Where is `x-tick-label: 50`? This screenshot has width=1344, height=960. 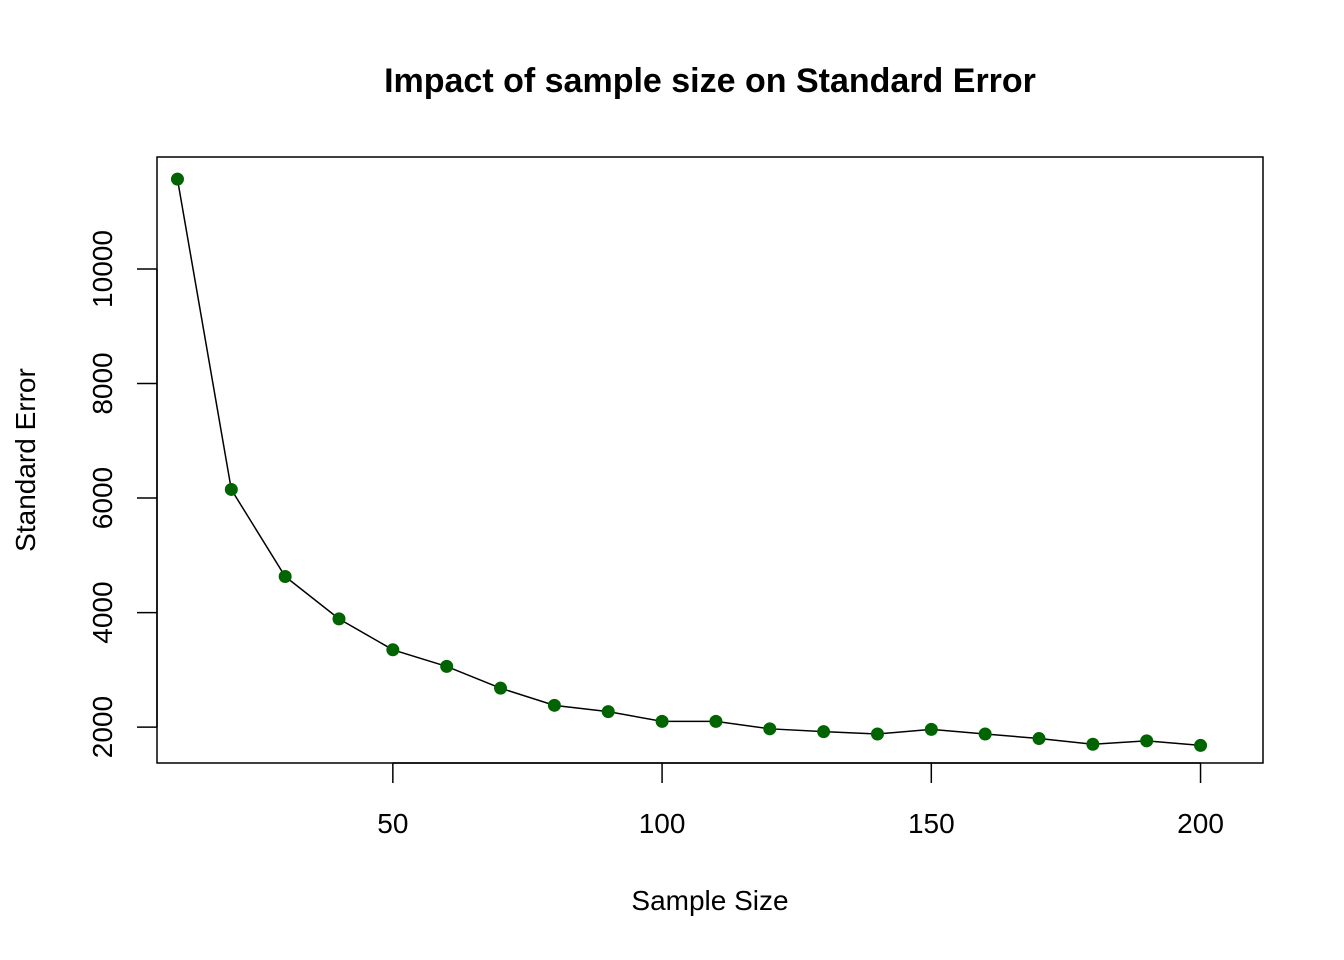
x-tick-label: 50 is located at coordinates (392, 823).